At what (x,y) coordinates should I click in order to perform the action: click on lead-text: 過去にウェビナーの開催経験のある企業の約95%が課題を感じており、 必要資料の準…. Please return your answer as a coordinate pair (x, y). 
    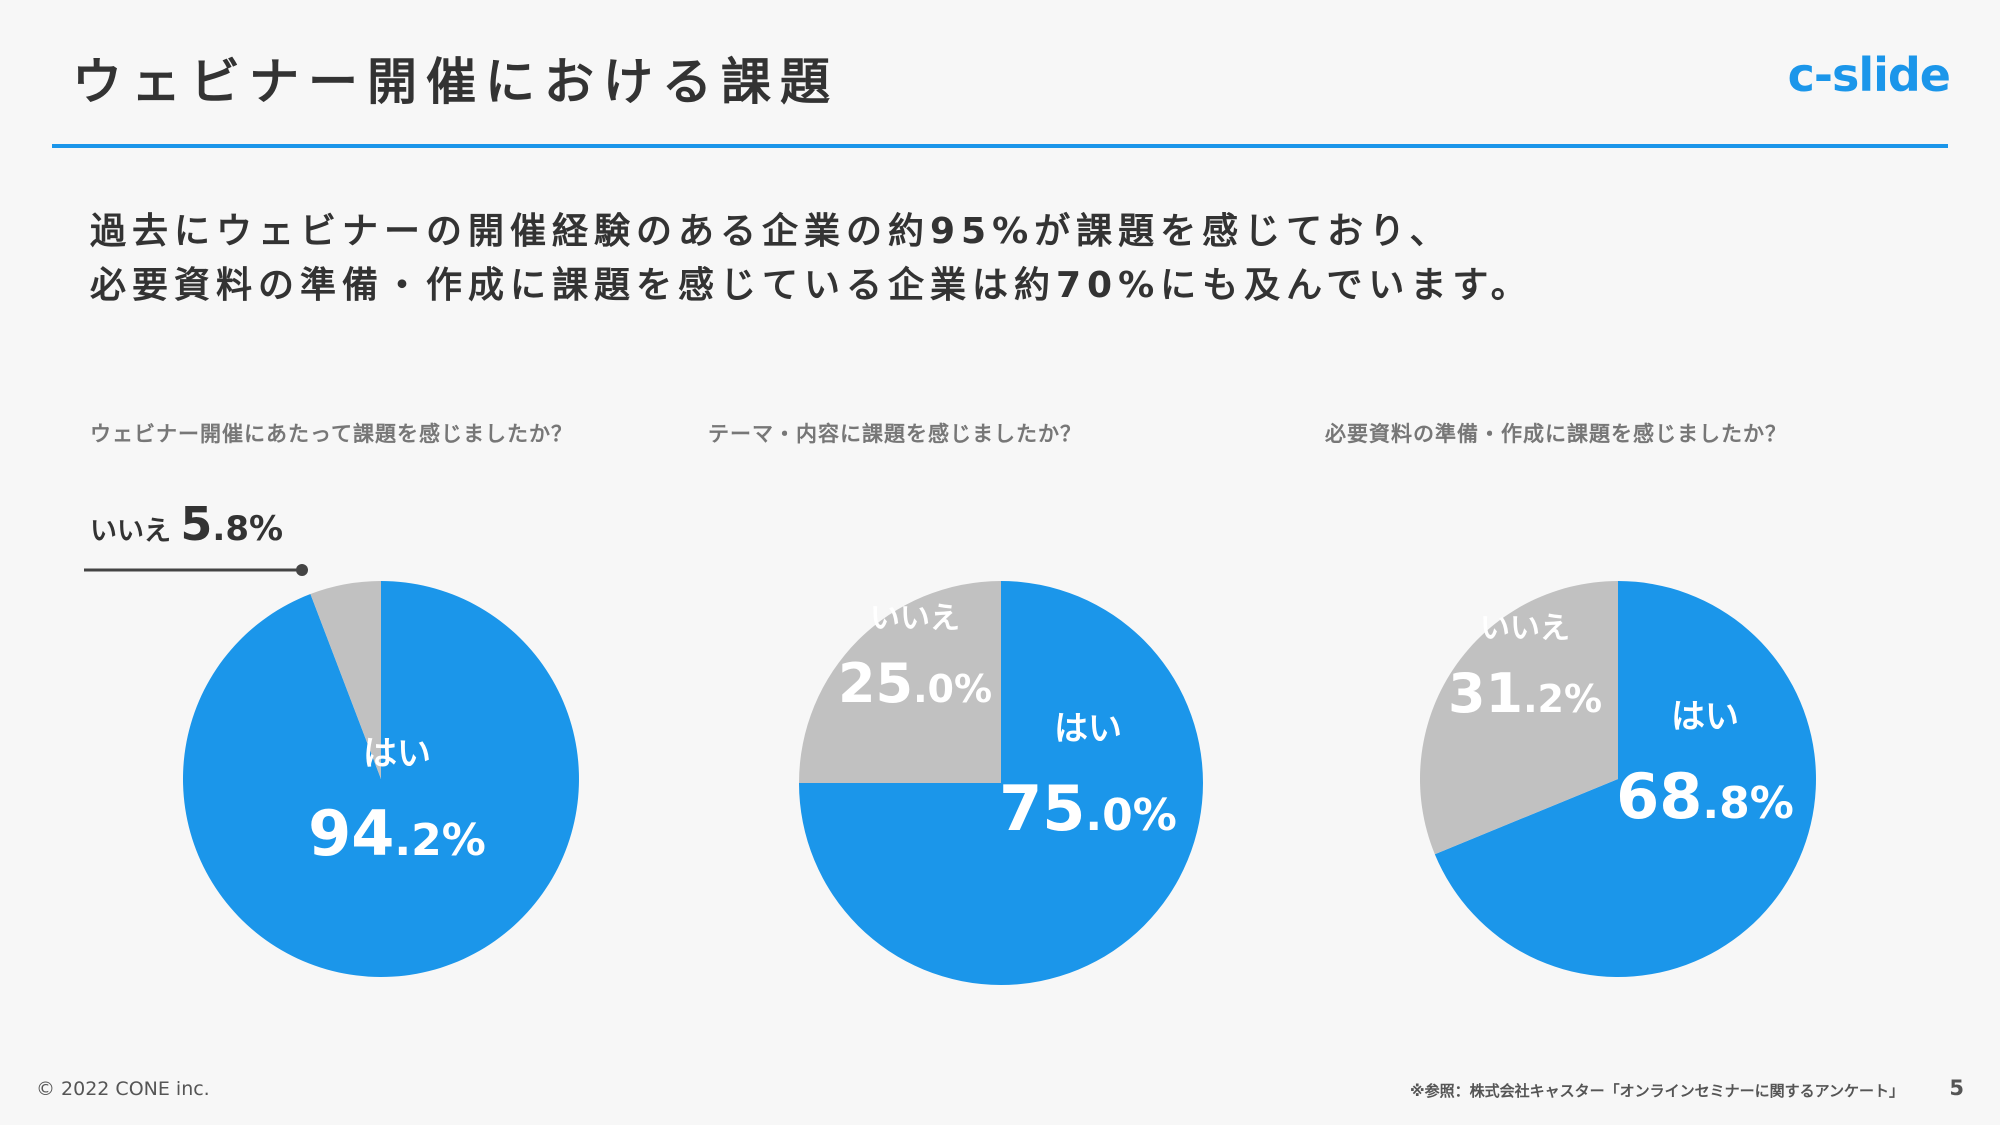
    Looking at the image, I should click on (811, 259).